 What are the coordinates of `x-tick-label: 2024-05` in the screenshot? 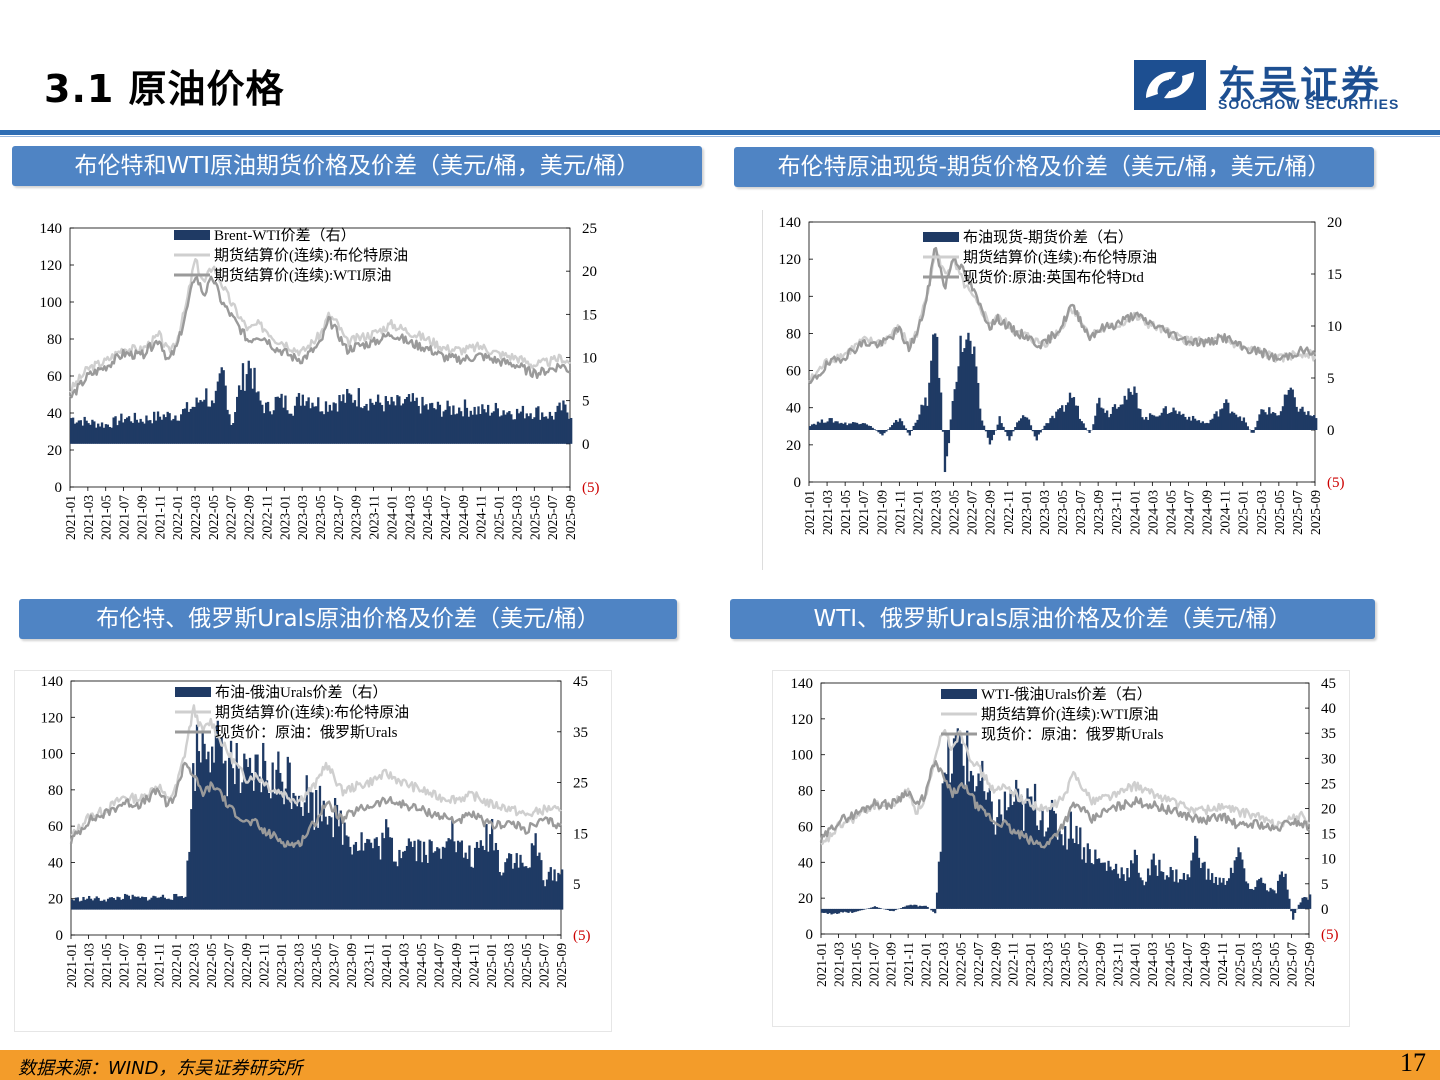 It's located at (1170, 964).